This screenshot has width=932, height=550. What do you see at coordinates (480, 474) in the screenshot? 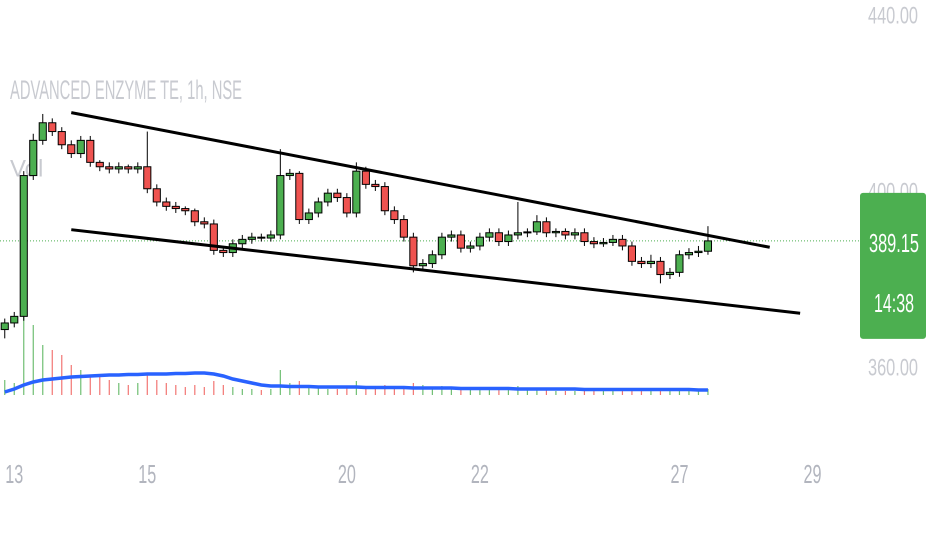
I see `x-tick-label: 22` at bounding box center [480, 474].